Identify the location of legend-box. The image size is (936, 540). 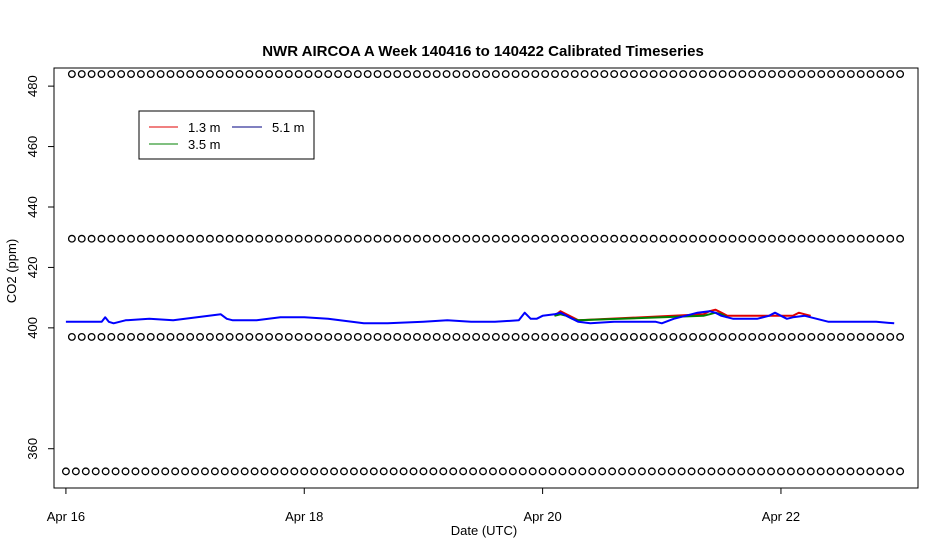
(226, 135).